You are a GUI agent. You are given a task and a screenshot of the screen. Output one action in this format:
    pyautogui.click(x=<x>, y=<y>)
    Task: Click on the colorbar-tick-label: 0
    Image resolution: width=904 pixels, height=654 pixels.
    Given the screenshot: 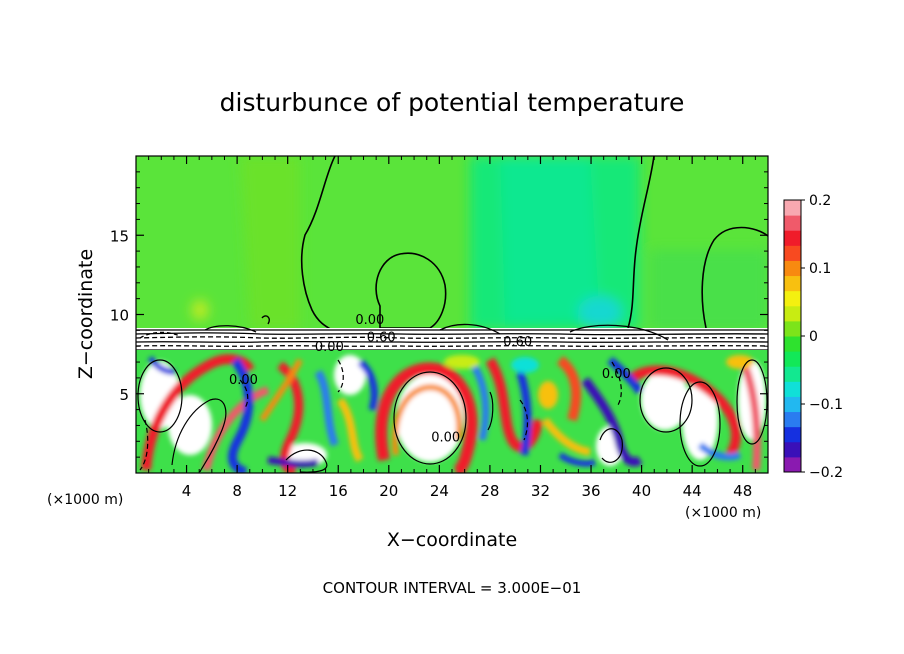 What is the action you would take?
    pyautogui.click(x=813, y=337)
    